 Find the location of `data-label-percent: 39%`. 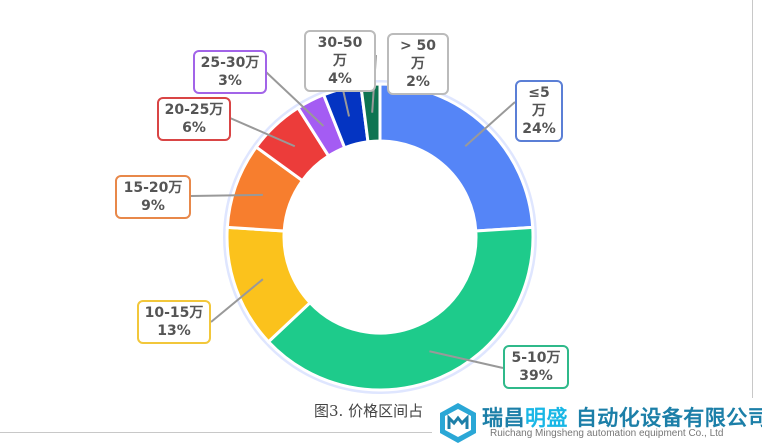

data-label-percent: 39% is located at coordinates (536, 376).